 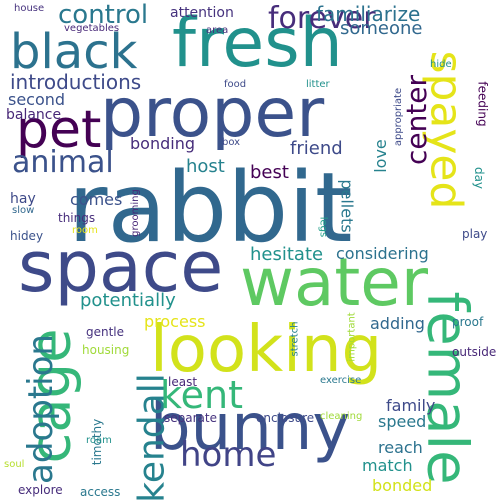 What do you see at coordinates (23, 199) in the screenshot?
I see `word-hay: hay` at bounding box center [23, 199].